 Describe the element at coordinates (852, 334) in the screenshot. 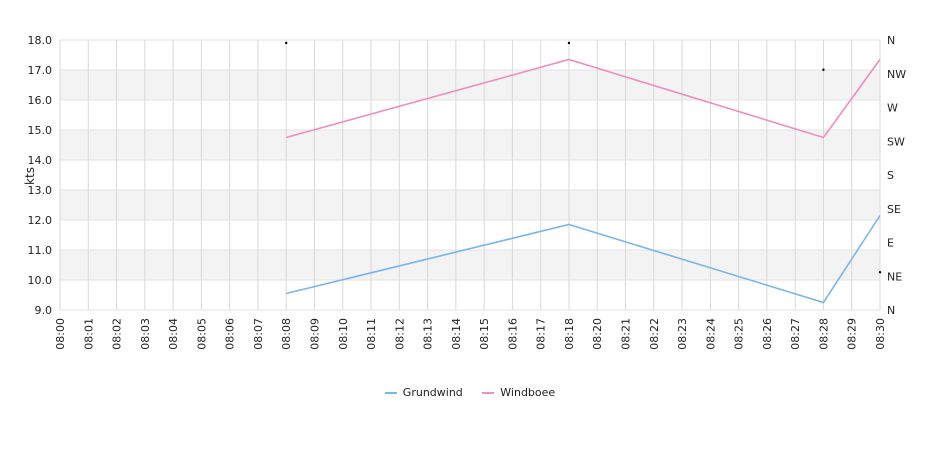

I see `x-tick-label: 08:29` at that location.